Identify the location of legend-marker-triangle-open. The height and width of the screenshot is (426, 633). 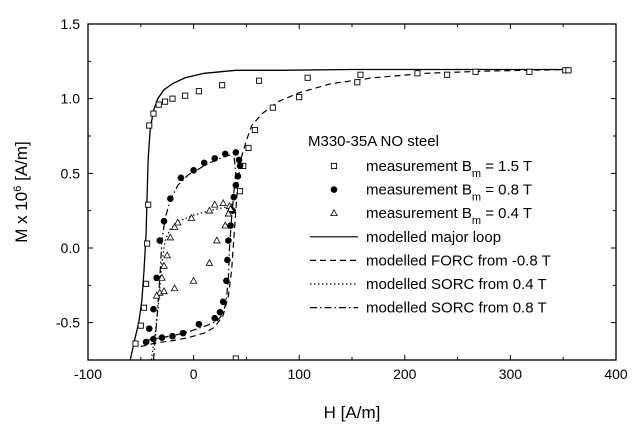
(334, 212).